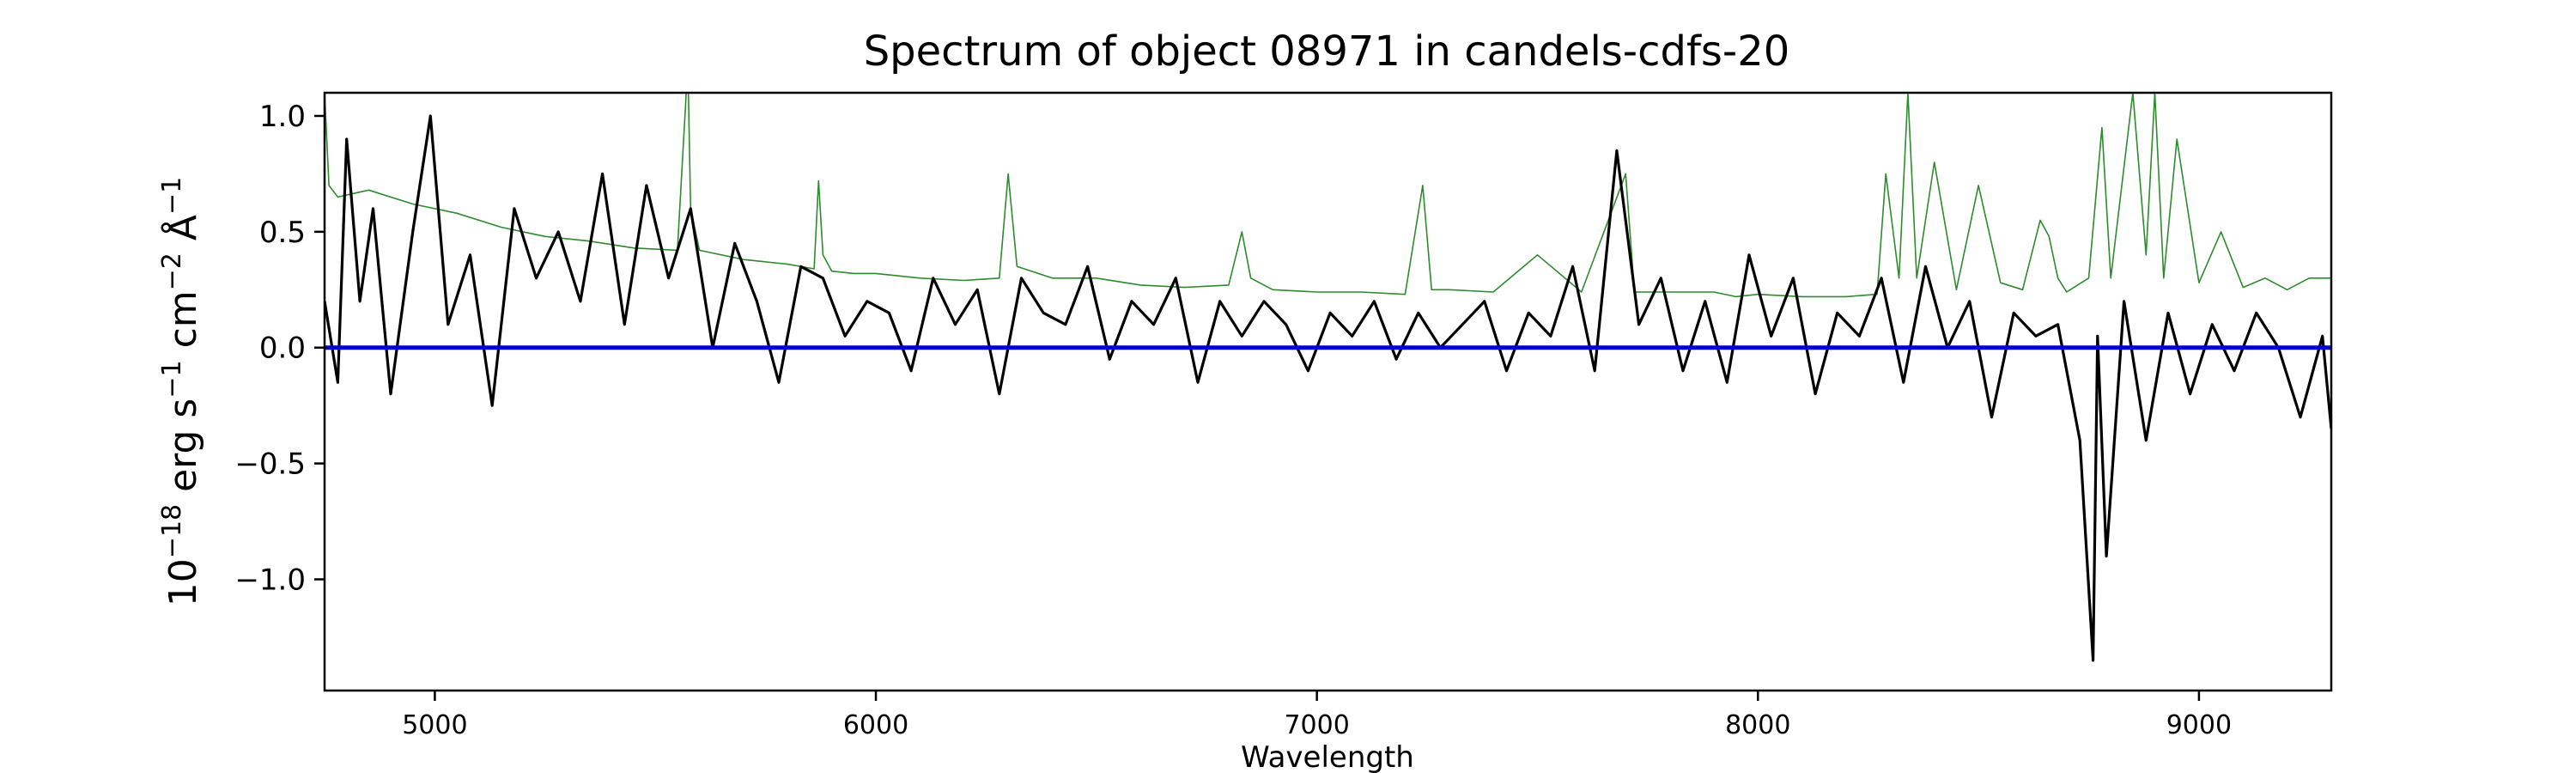 This screenshot has width=2576, height=773. What do you see at coordinates (282, 233) in the screenshot?
I see `y-tick-label: 0.5` at bounding box center [282, 233].